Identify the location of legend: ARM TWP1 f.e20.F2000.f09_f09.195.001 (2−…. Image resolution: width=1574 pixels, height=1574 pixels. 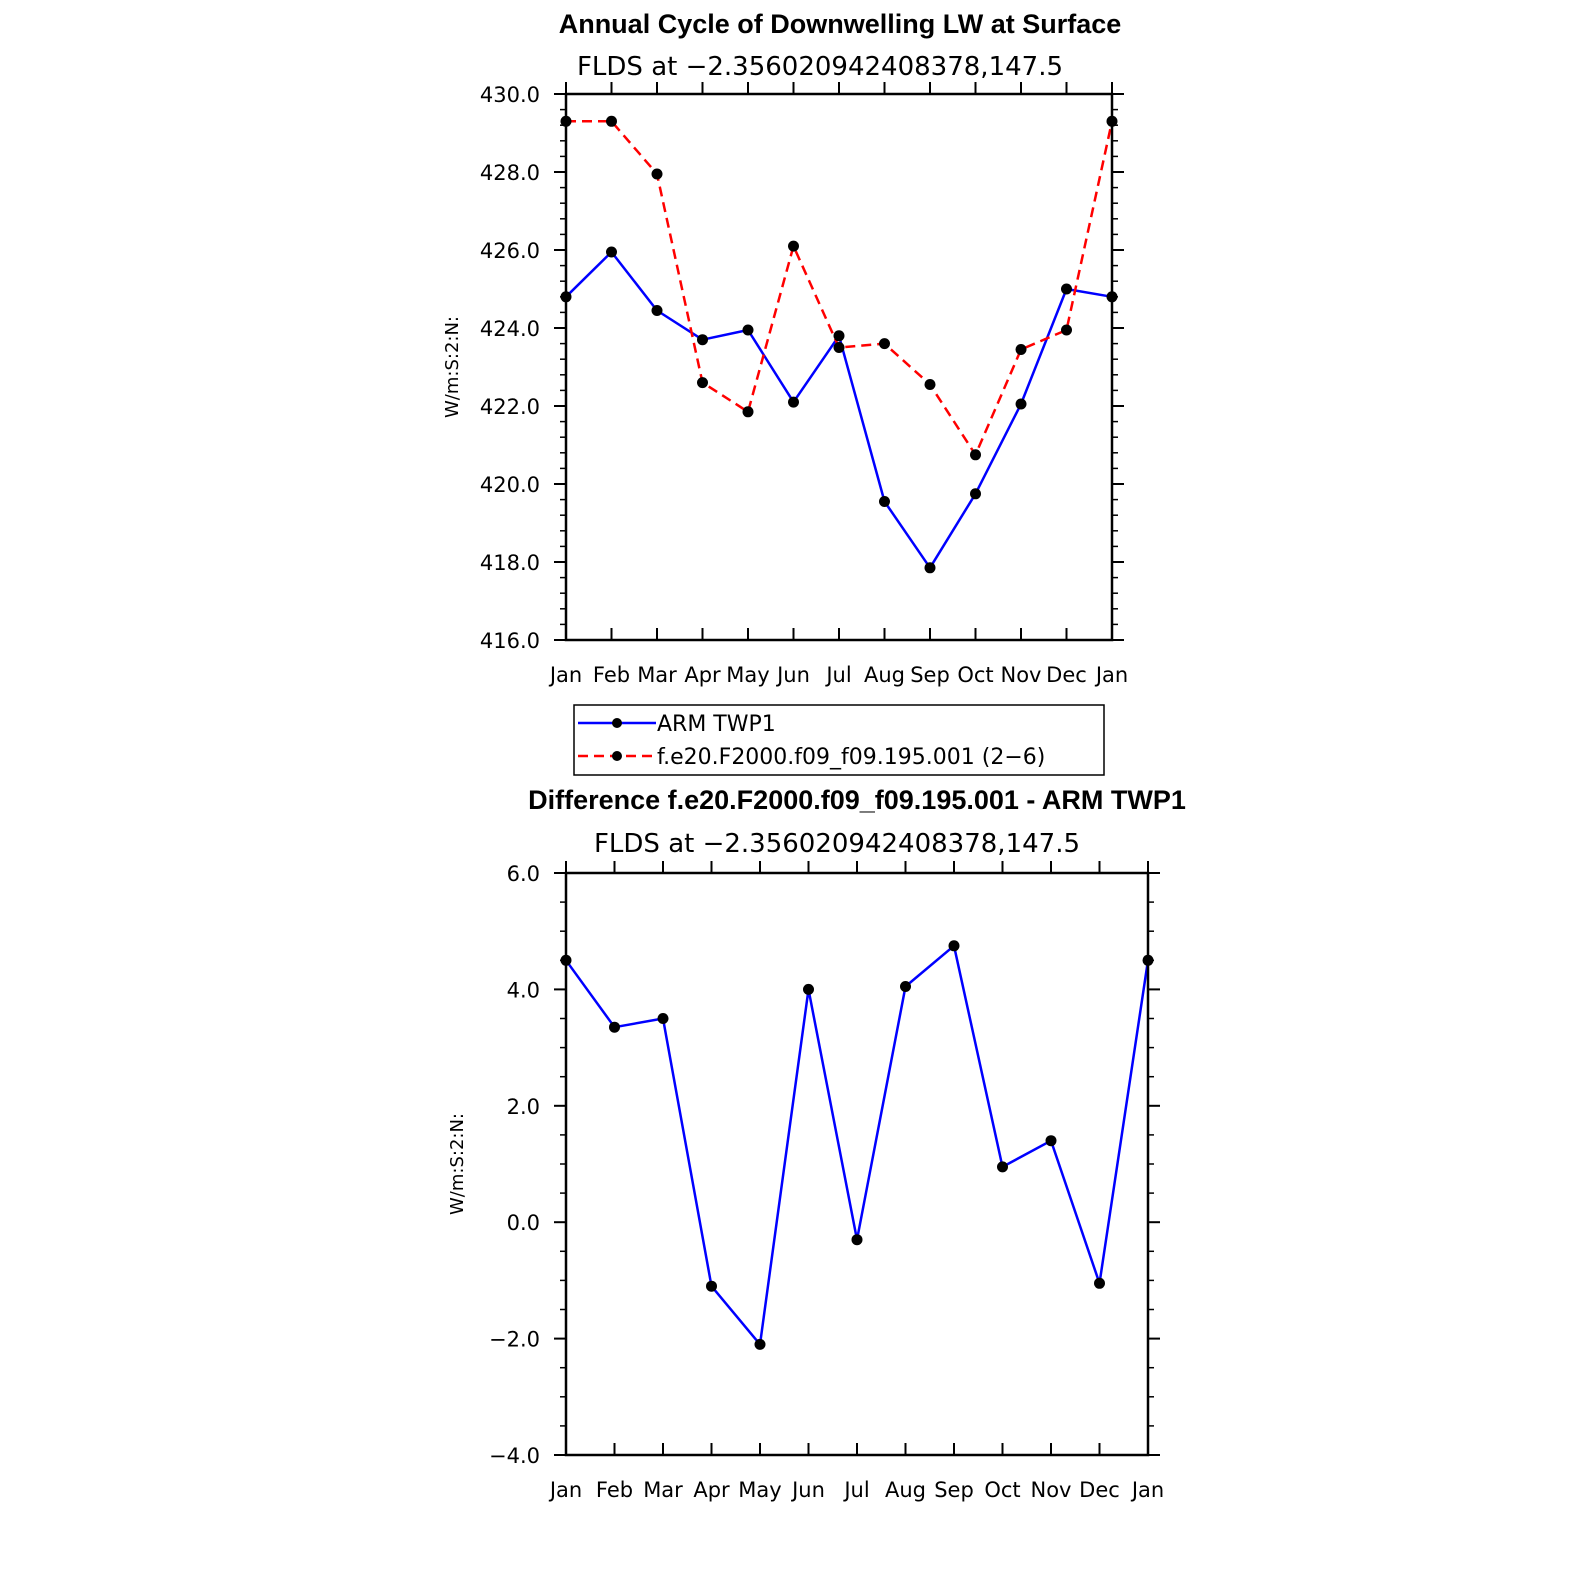
(839, 740).